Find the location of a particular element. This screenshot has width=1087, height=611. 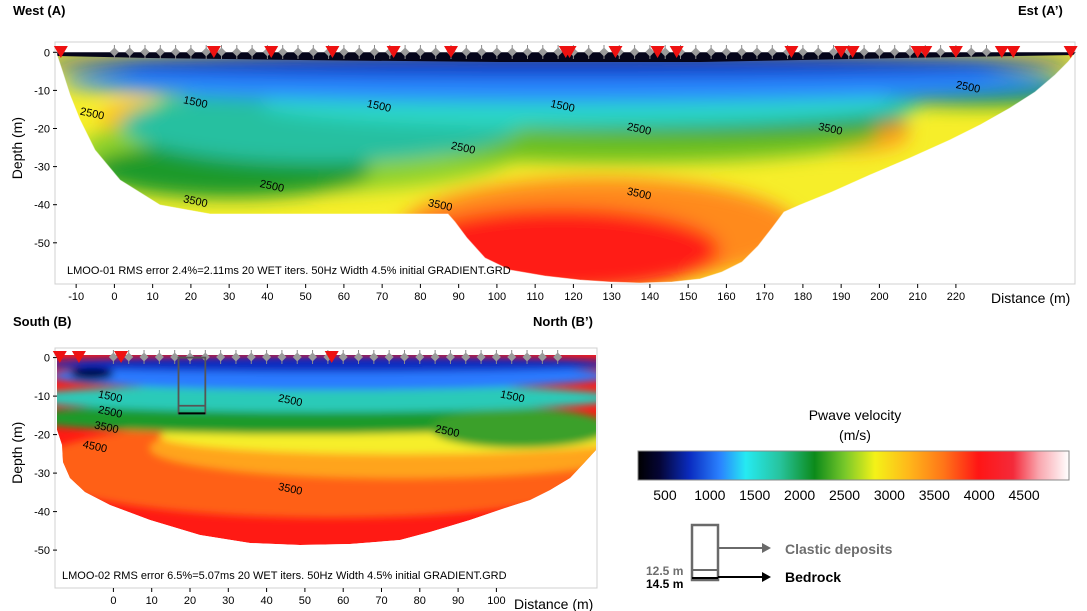

colorbar-tick-label: 500 is located at coordinates (665, 495).